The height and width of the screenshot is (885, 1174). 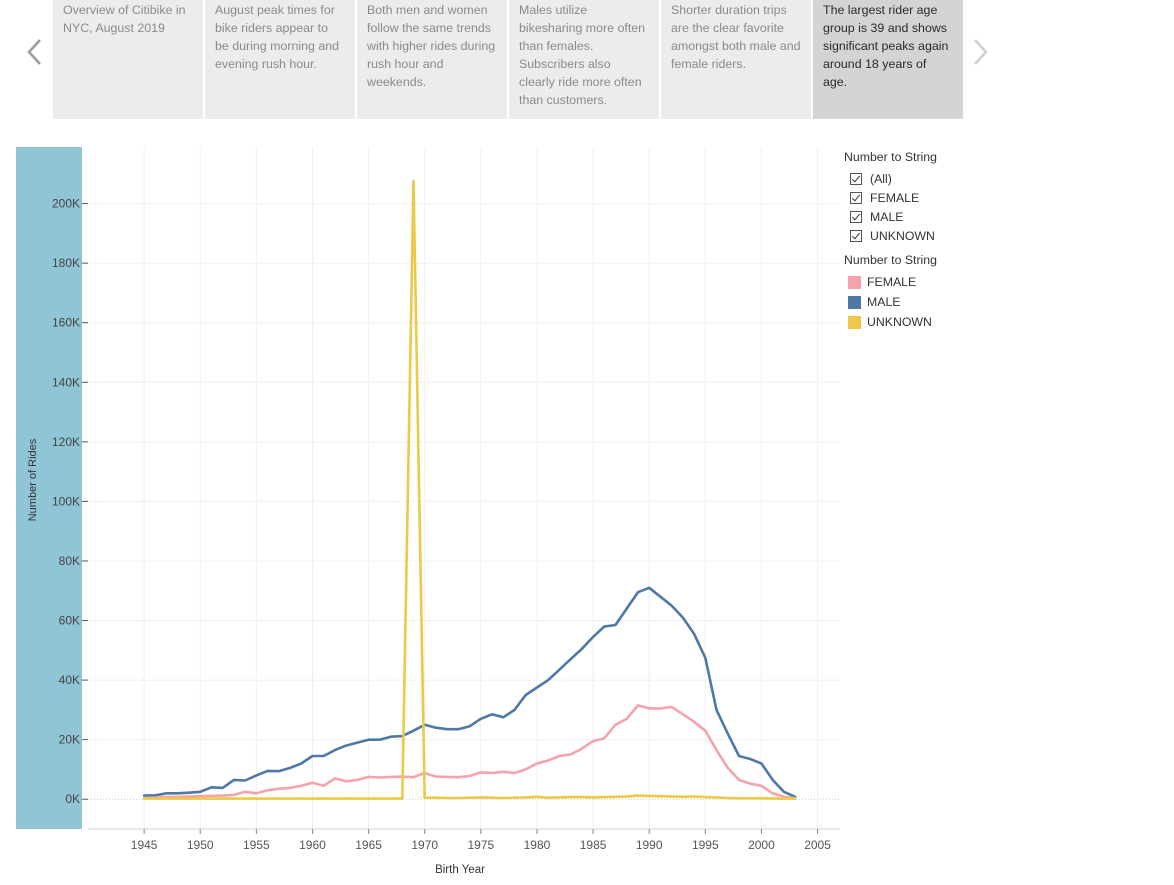 I want to click on filter-item: FEMALE, so click(x=944, y=197).